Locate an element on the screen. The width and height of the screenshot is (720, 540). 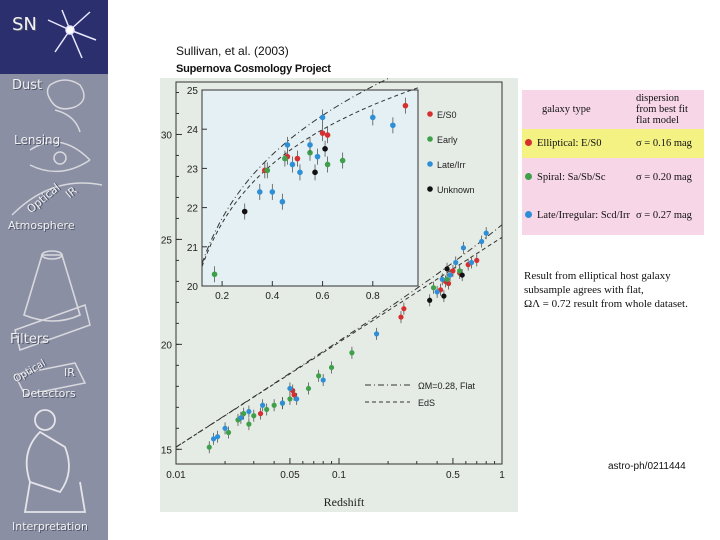
inset-flat-curve is located at coordinates (310, 164).